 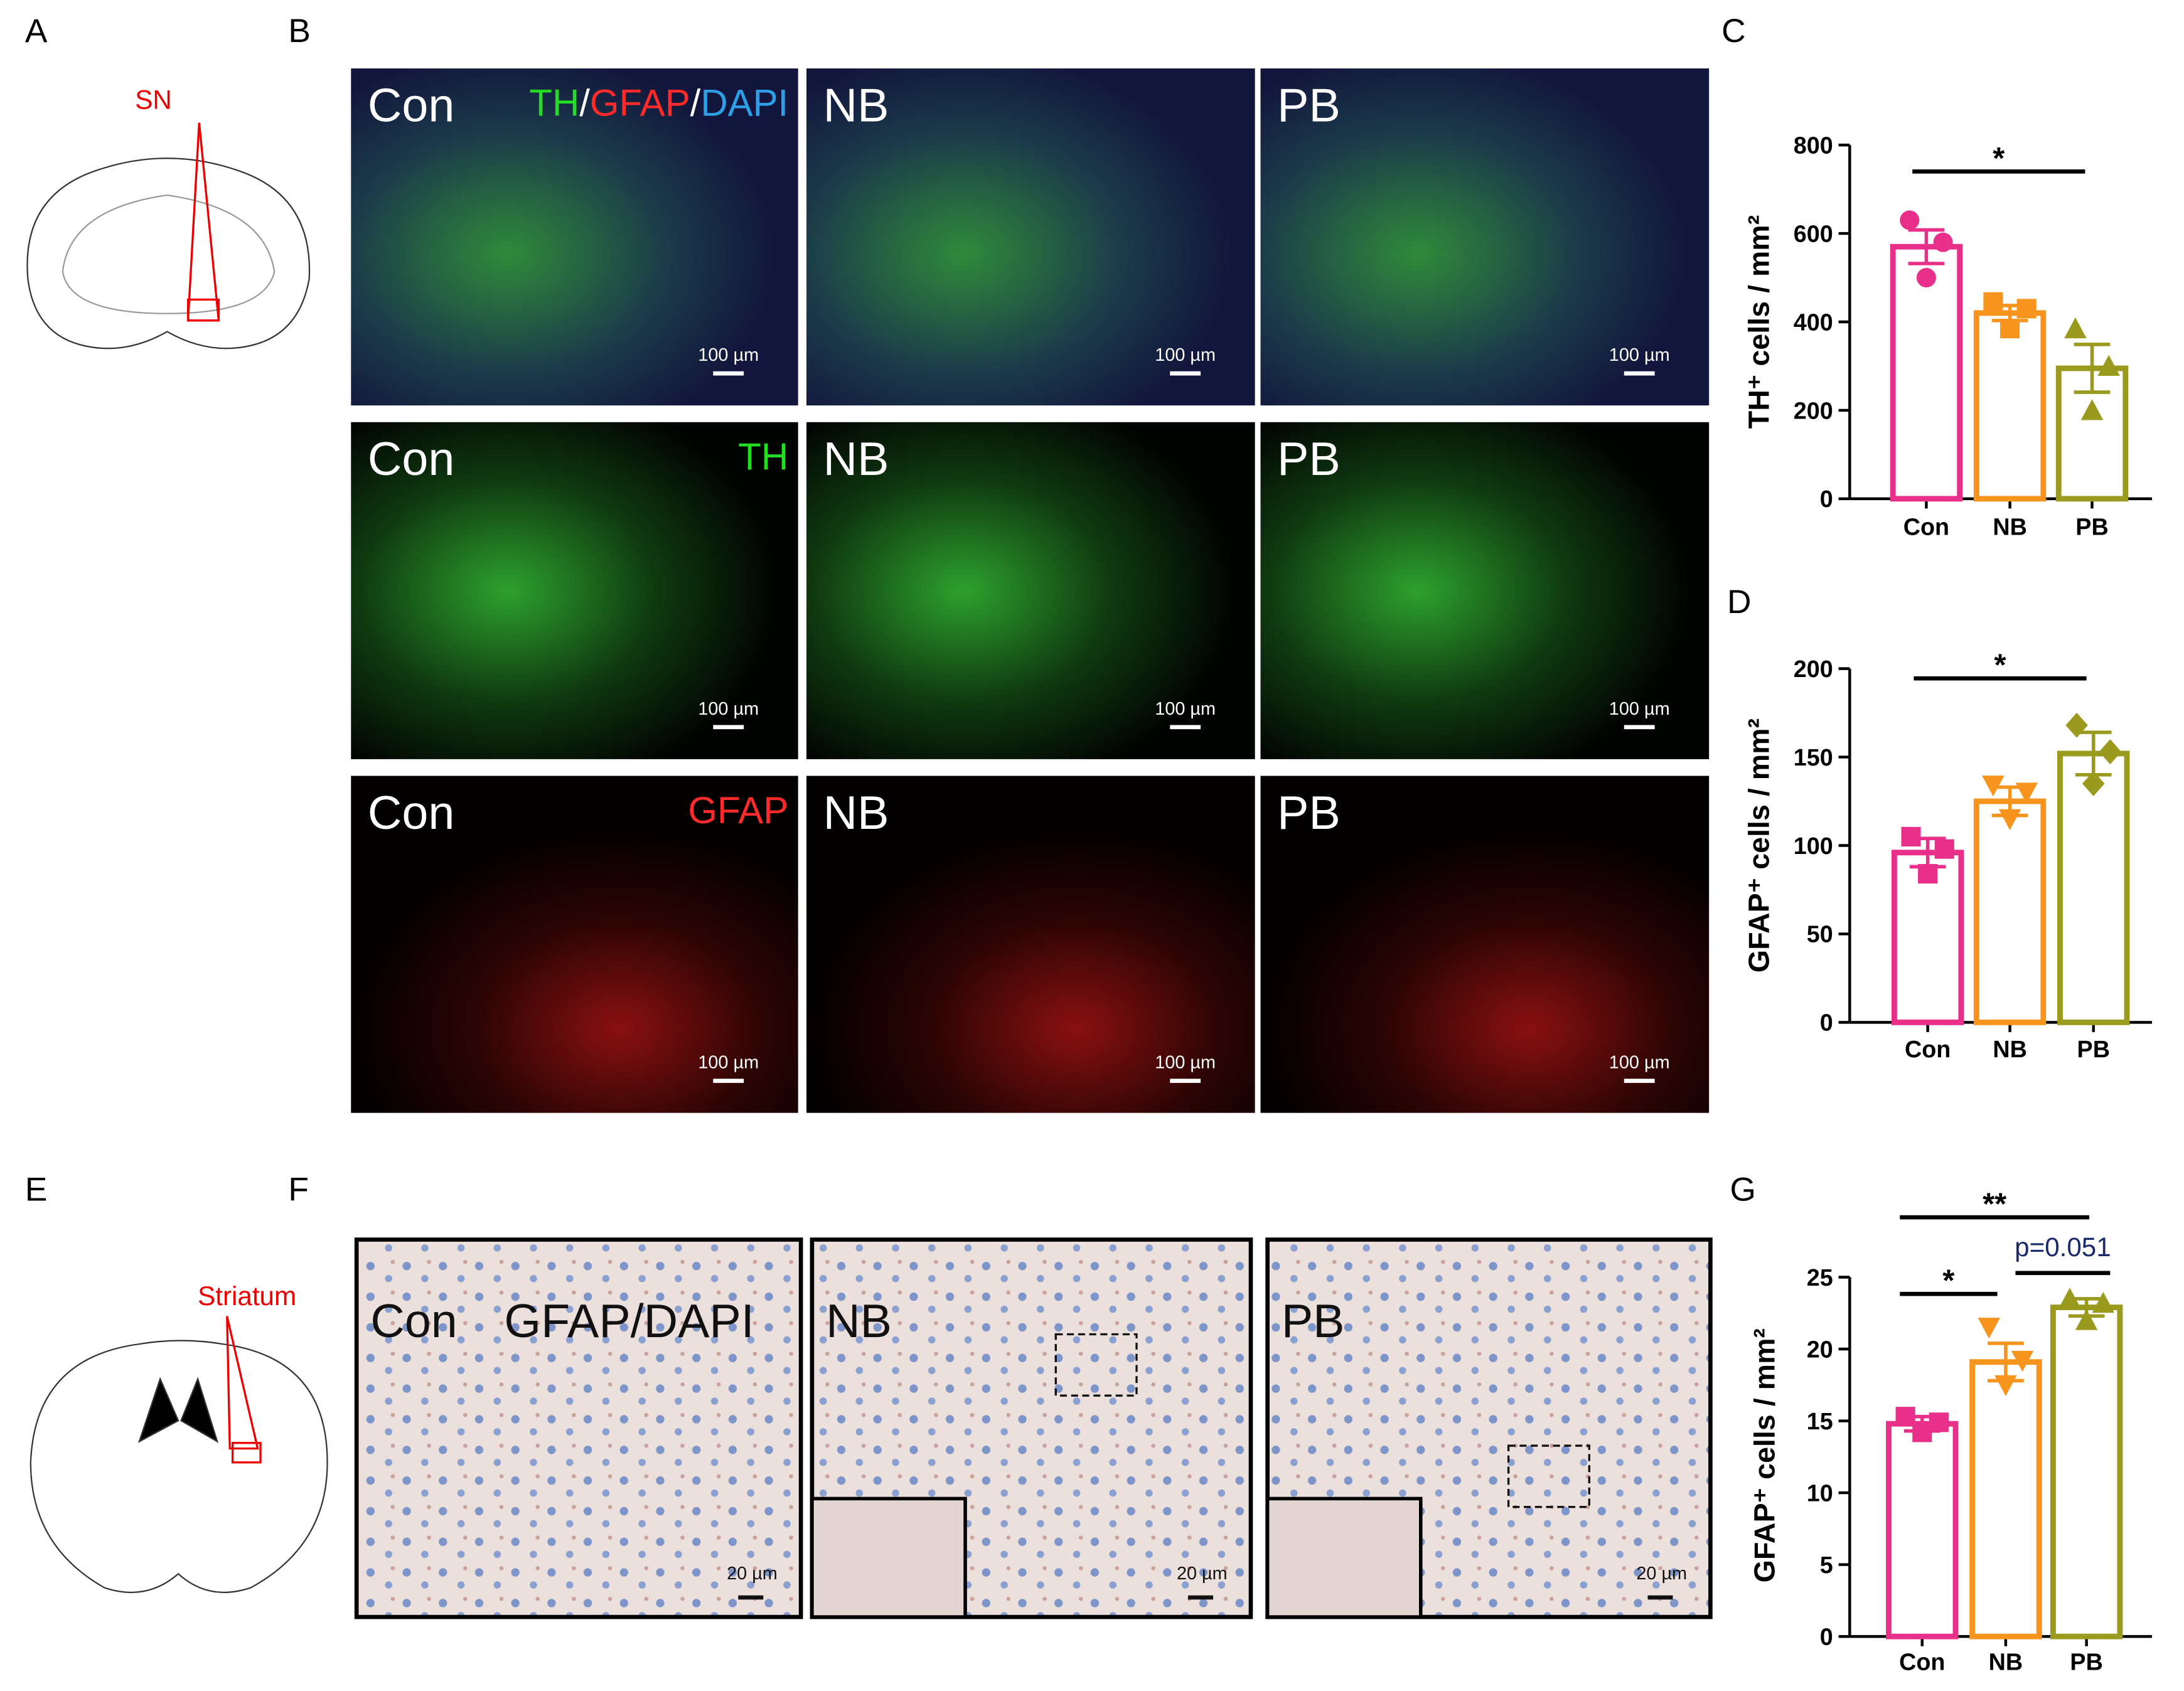 What do you see at coordinates (1813, 410) in the screenshot?
I see `y-tick-label: 200` at bounding box center [1813, 410].